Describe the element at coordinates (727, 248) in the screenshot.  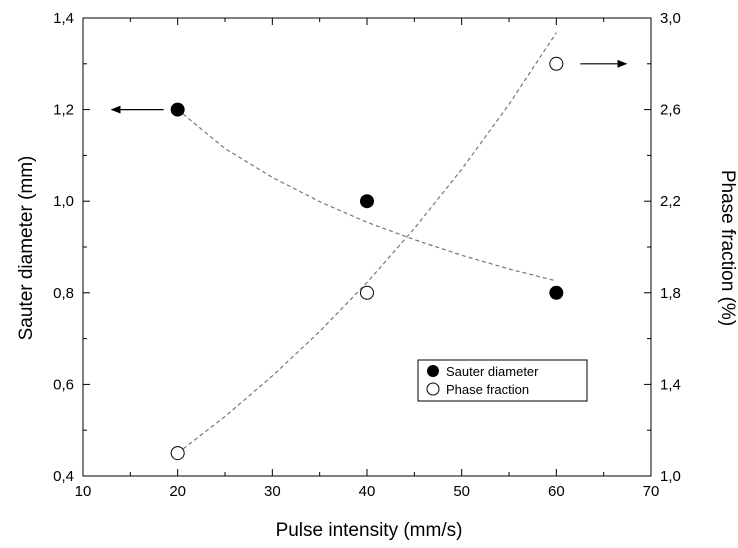
I see `right-axis-title: Phase fraction (%)` at that location.